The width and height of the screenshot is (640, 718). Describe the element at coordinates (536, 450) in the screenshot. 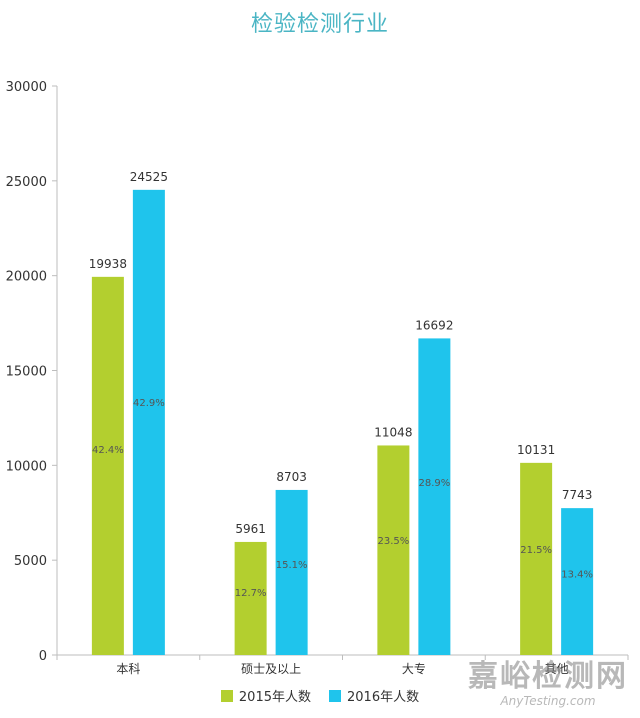

I see `bar-value-label: 10131` at that location.